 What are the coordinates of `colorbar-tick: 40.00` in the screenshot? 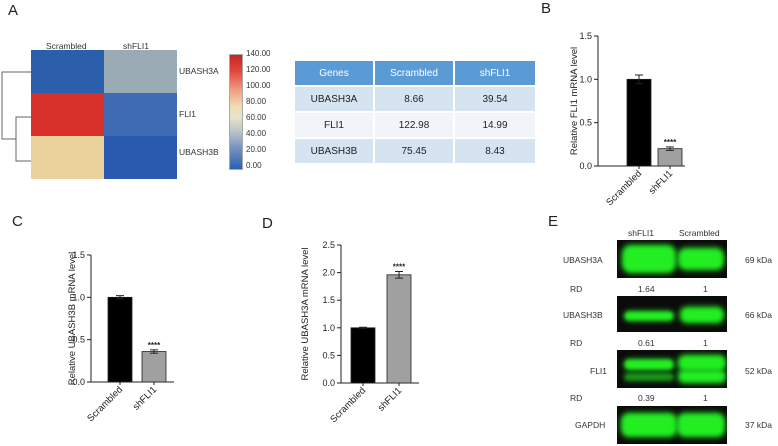 It's located at (256, 133).